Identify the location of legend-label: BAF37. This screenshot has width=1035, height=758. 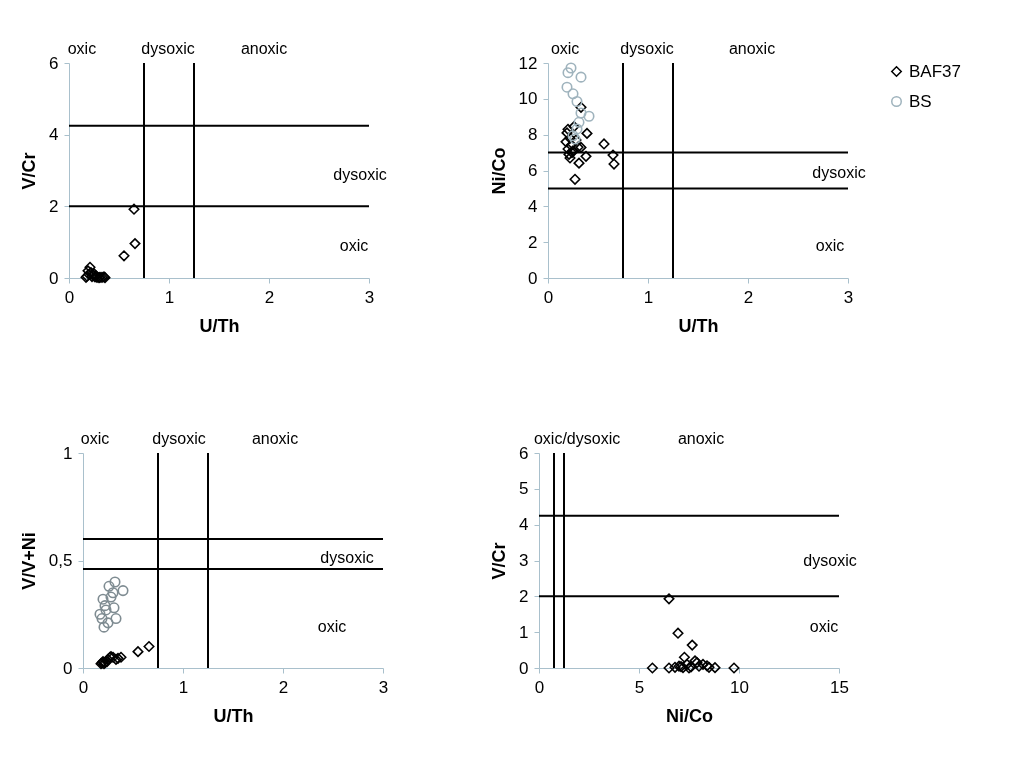
(935, 71).